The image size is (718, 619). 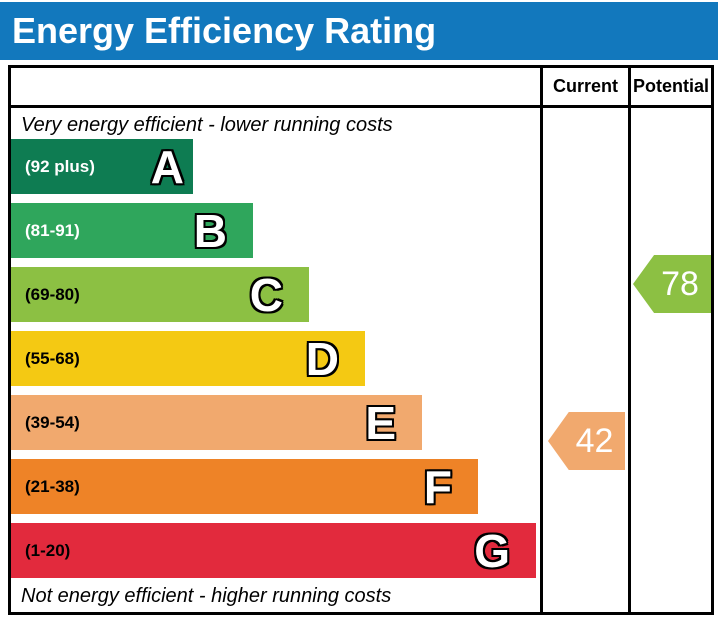 I want to click on band-D: (55-68) D, so click(x=188, y=358).